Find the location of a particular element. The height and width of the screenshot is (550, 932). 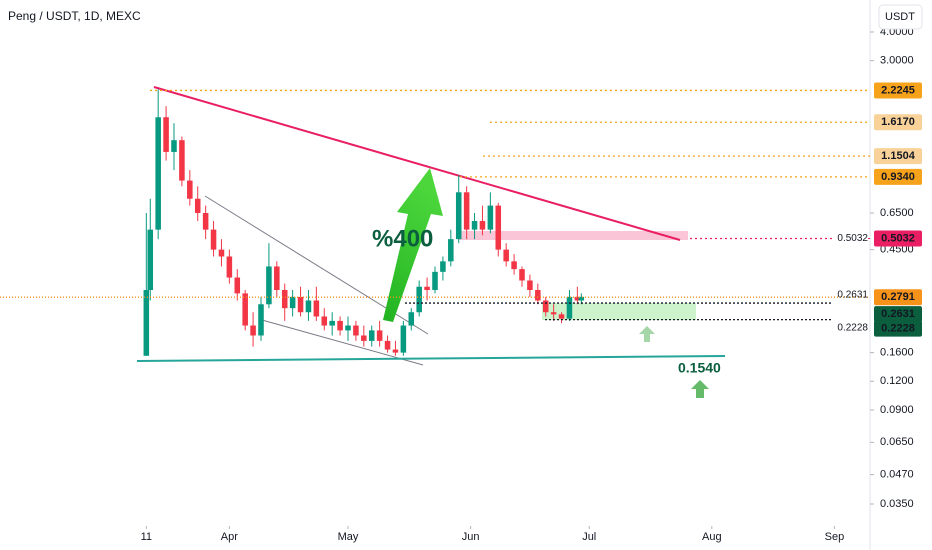

x-tick-label: Apr is located at coordinates (229, 537).